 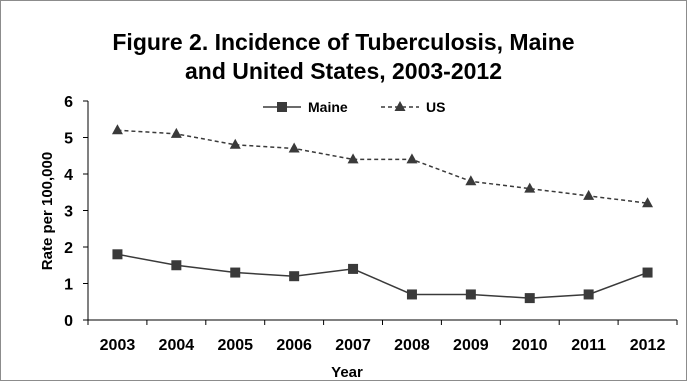 I want to click on legend-marker-maine, so click(x=282, y=107).